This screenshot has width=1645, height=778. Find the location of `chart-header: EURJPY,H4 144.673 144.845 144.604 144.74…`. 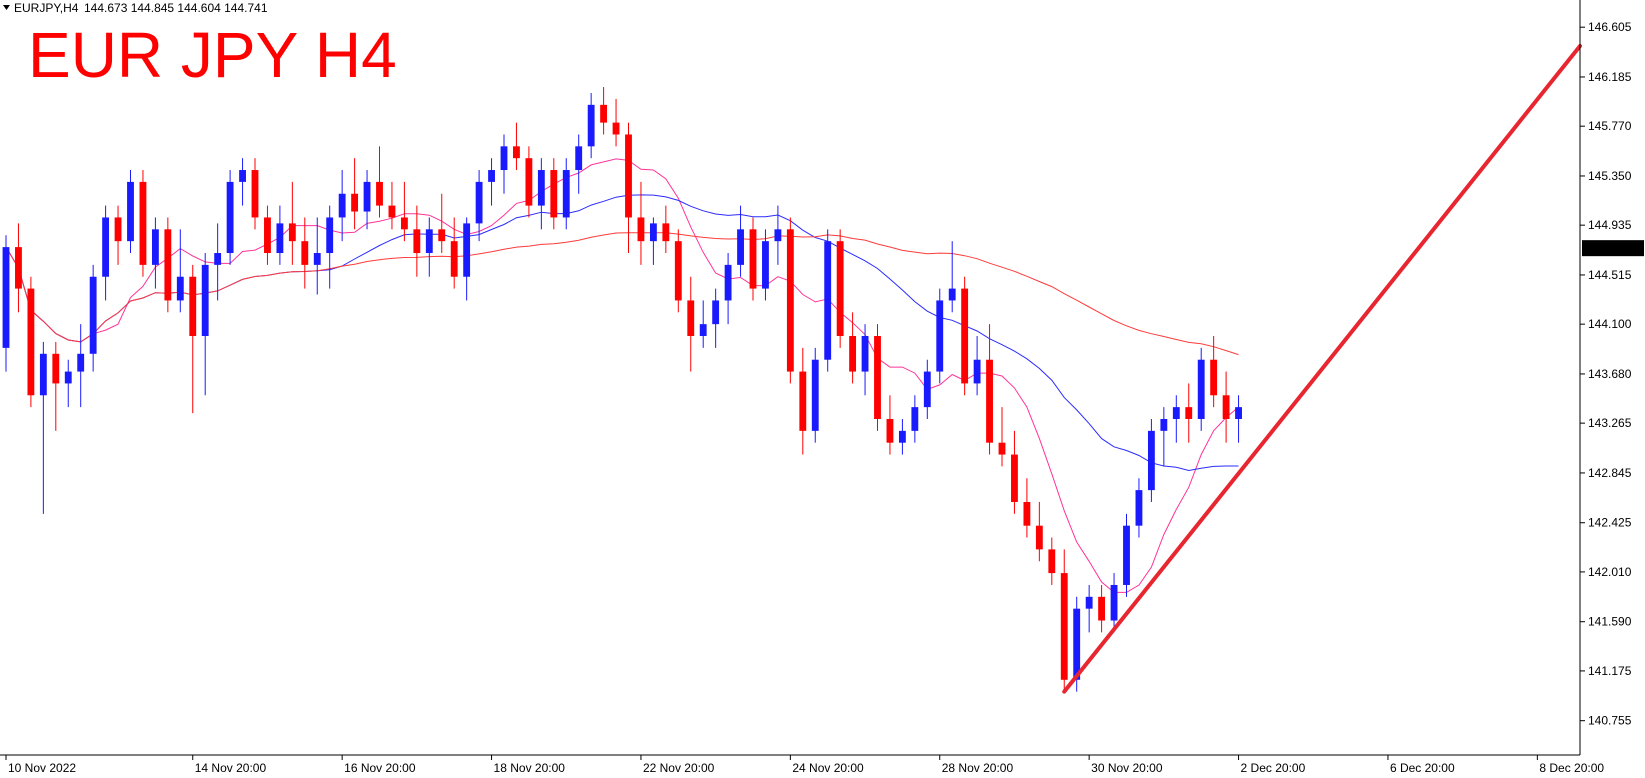

chart-header: EURJPY,H4 144.673 144.845 144.604 144.74… is located at coordinates (200, 46).